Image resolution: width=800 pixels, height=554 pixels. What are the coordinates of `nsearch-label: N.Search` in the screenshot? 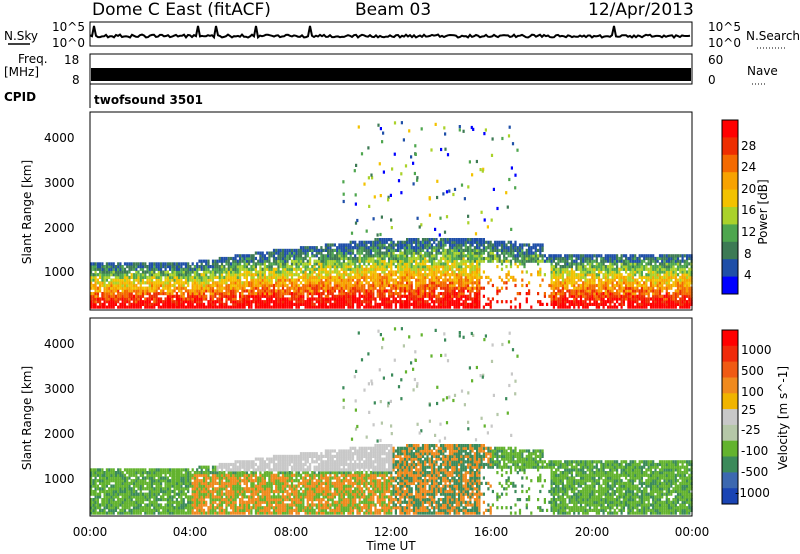 It's located at (773, 36).